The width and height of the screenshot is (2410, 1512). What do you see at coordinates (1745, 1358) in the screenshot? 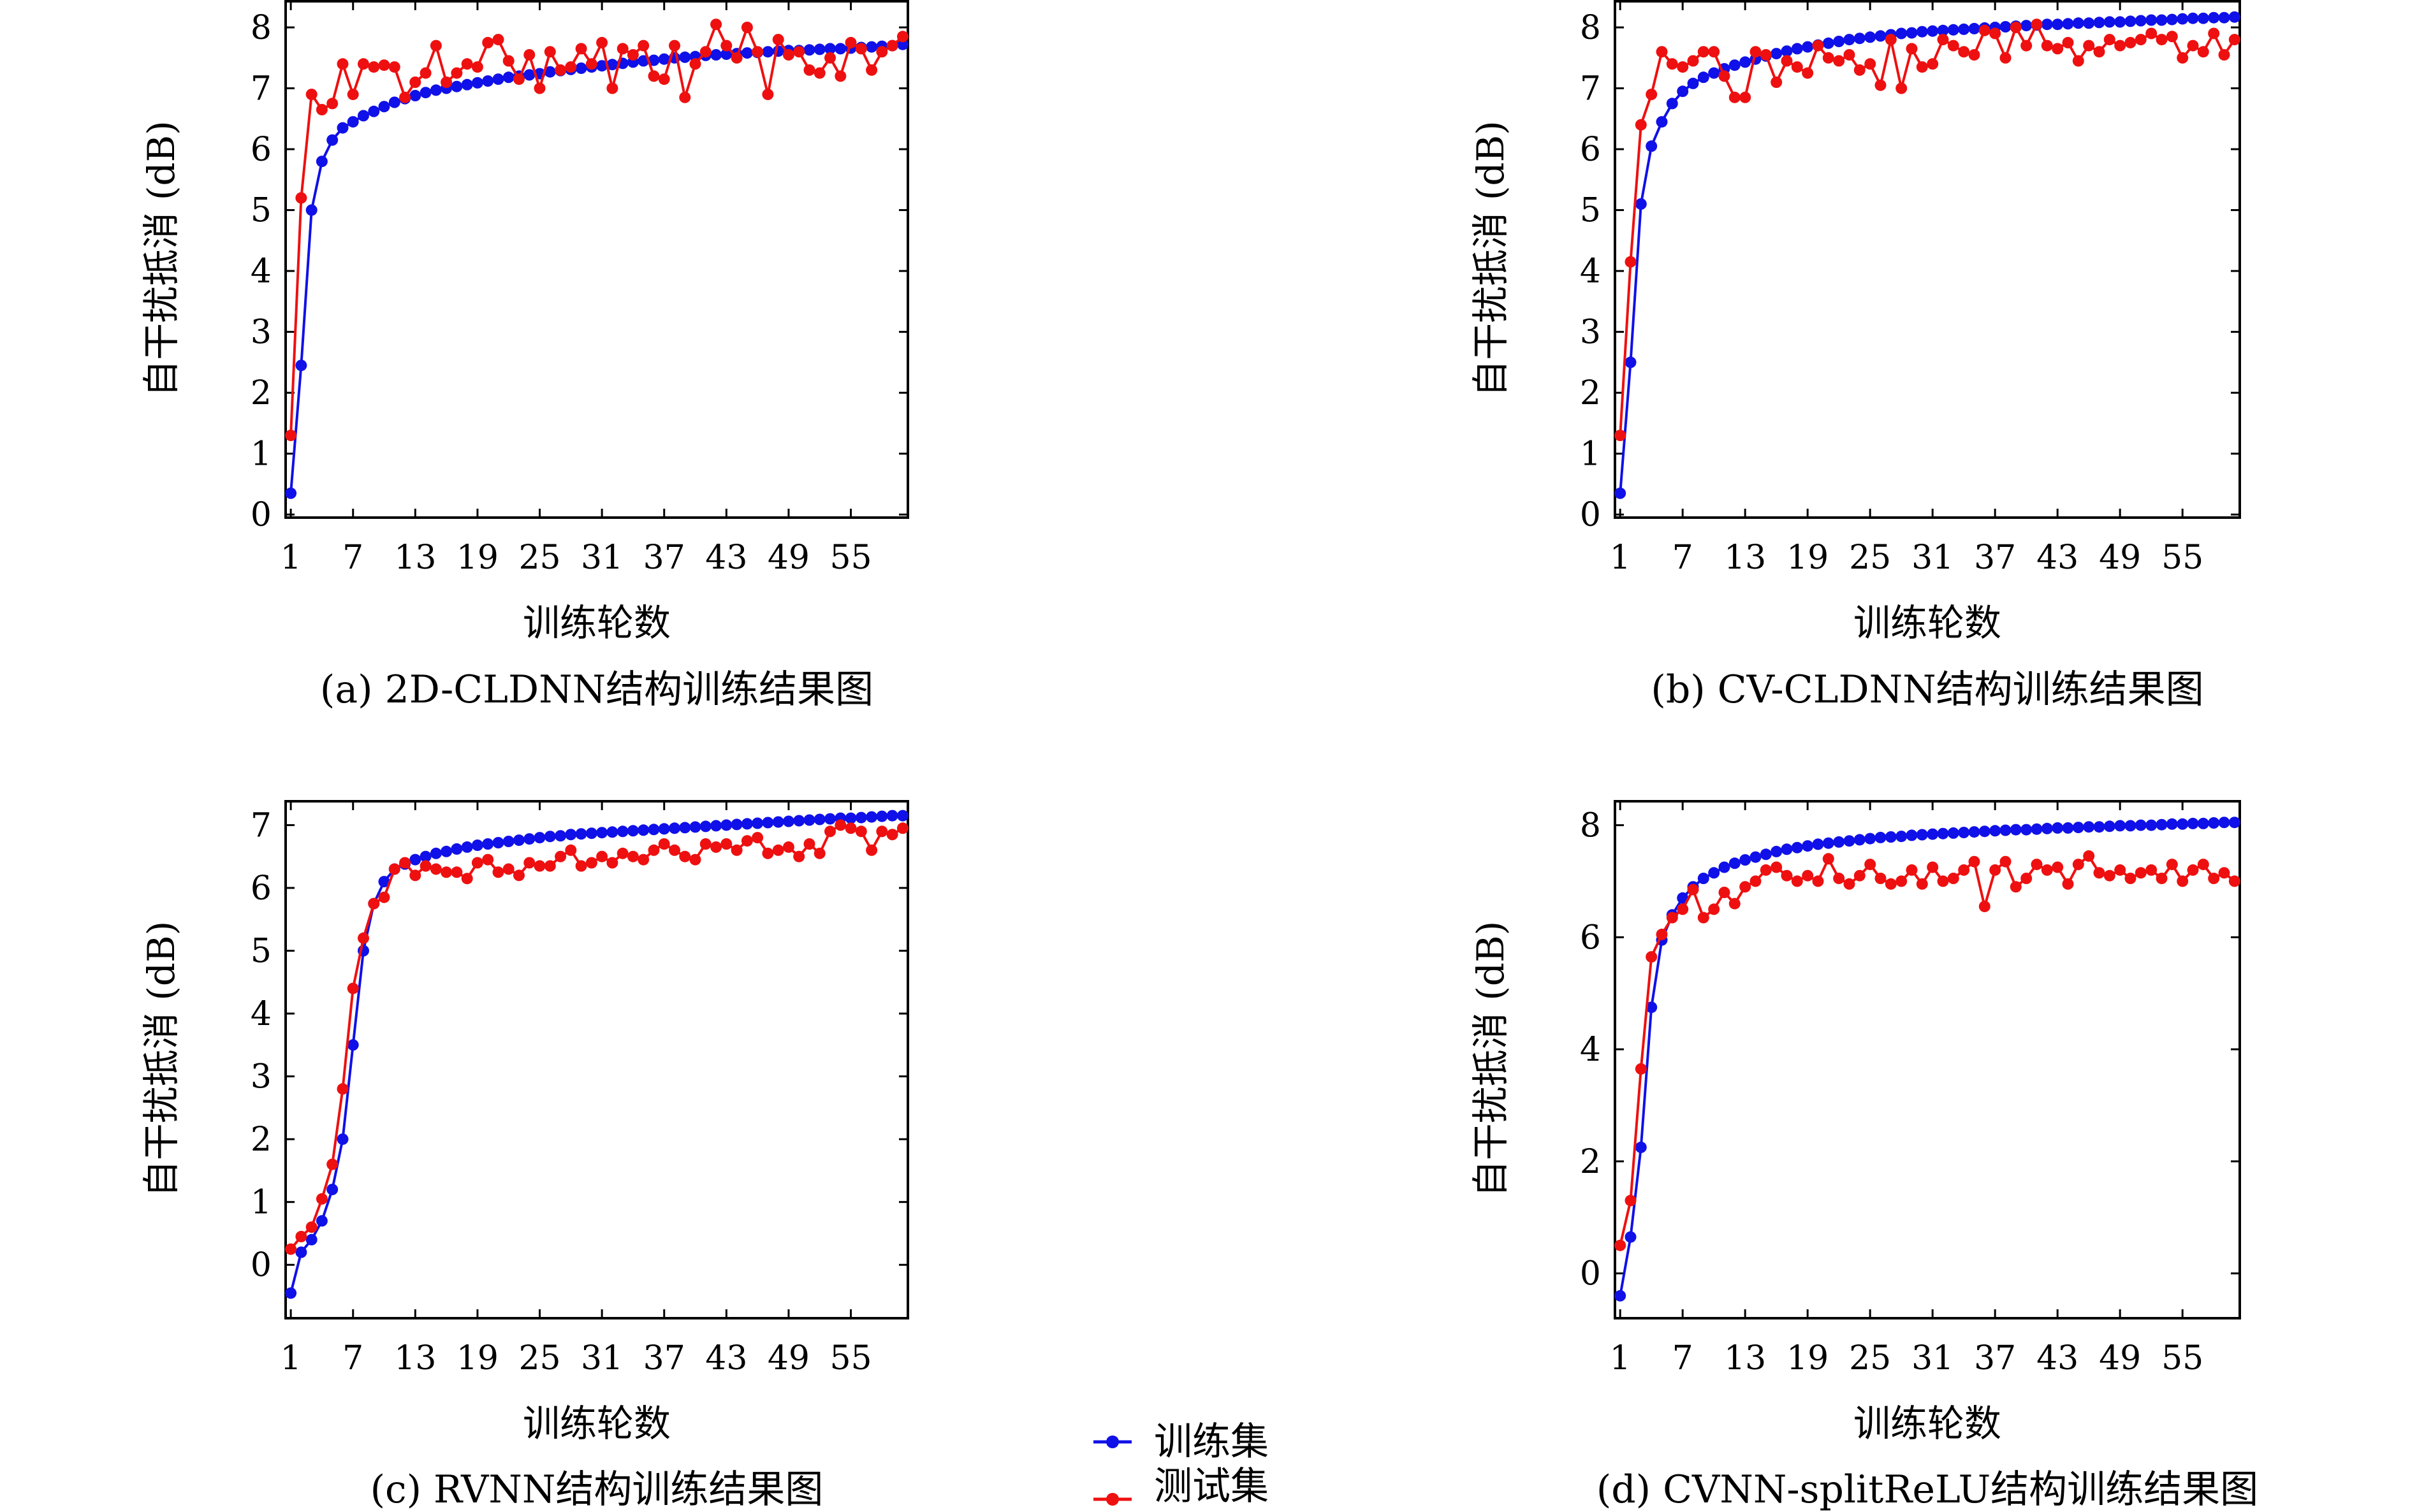
I see `x-tick-label: 13` at bounding box center [1745, 1358].